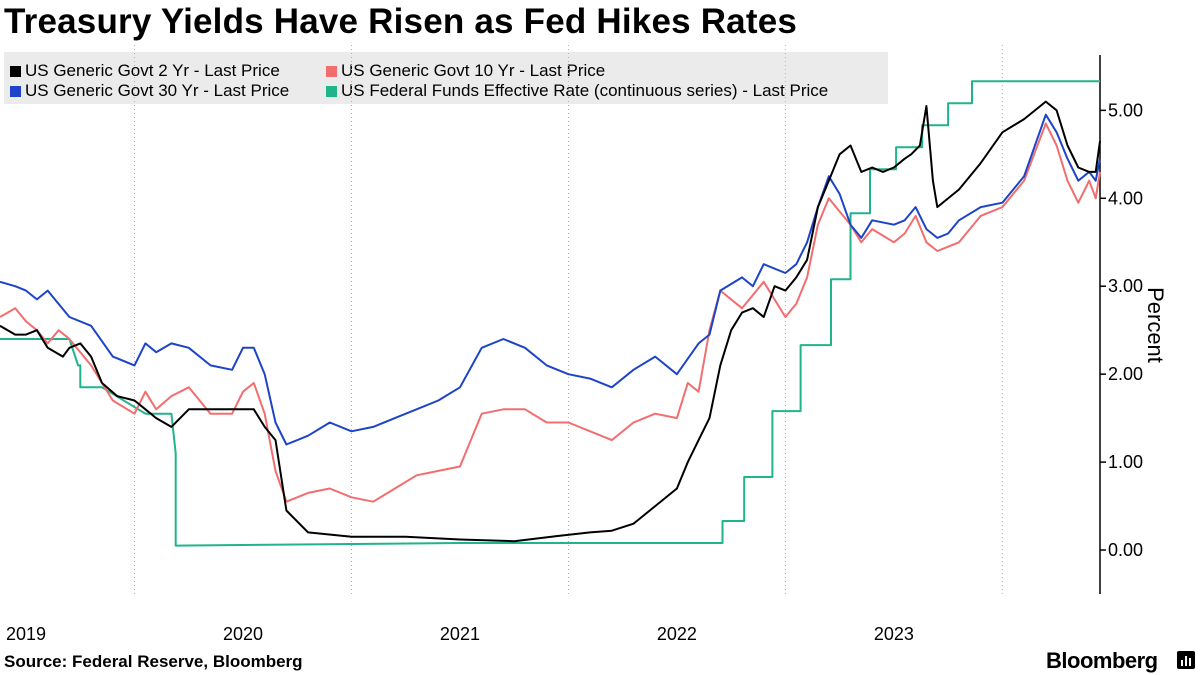  I want to click on x-tick-label: 2023, so click(894, 634).